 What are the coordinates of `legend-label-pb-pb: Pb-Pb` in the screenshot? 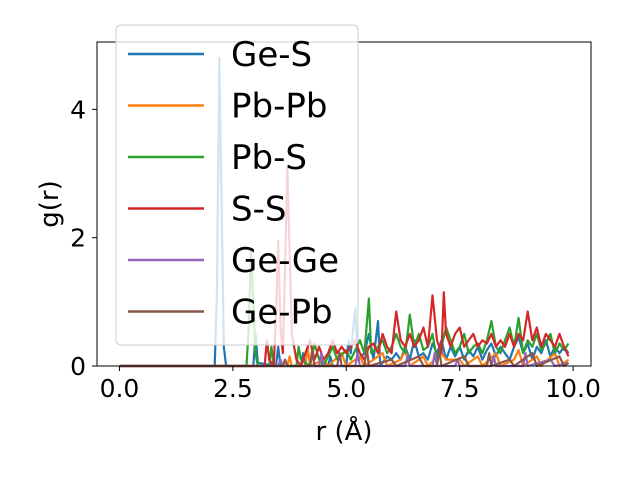 It's located at (279, 107).